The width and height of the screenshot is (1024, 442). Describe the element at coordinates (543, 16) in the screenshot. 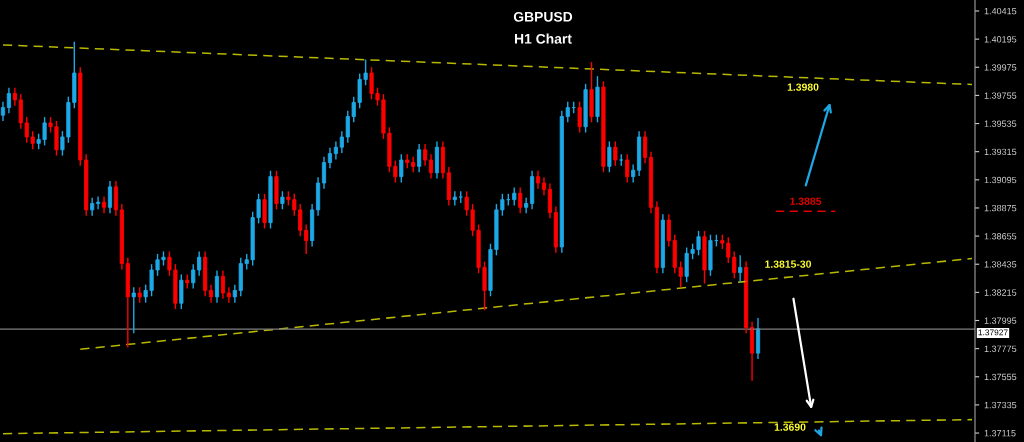

I see `text: GBPUSD` at that location.